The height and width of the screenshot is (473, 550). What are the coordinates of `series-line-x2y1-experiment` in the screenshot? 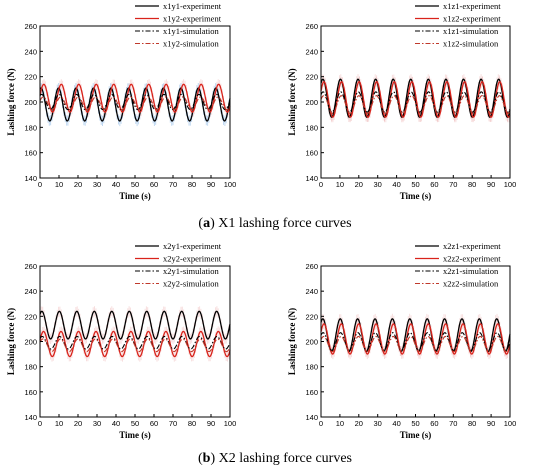 It's located at (135, 325).